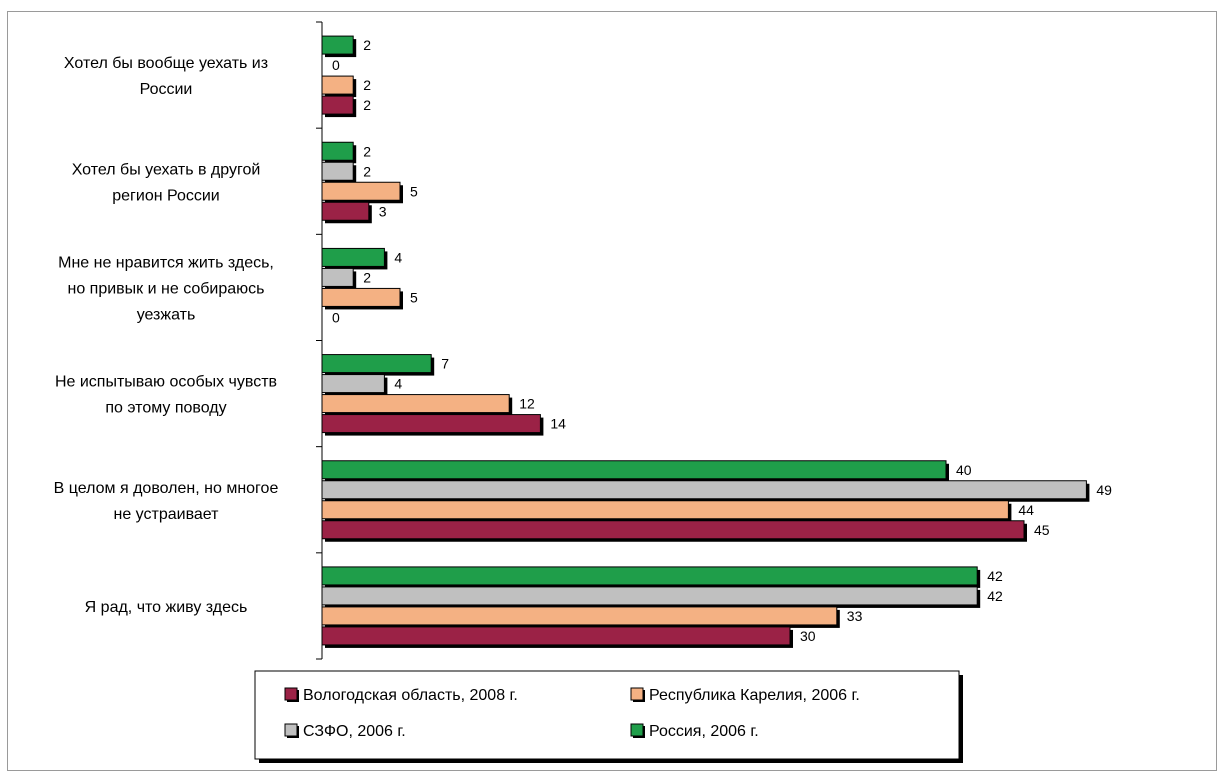 This screenshot has width=1225, height=771. What do you see at coordinates (445, 364) in the screenshot?
I see `data-label: 7` at bounding box center [445, 364].